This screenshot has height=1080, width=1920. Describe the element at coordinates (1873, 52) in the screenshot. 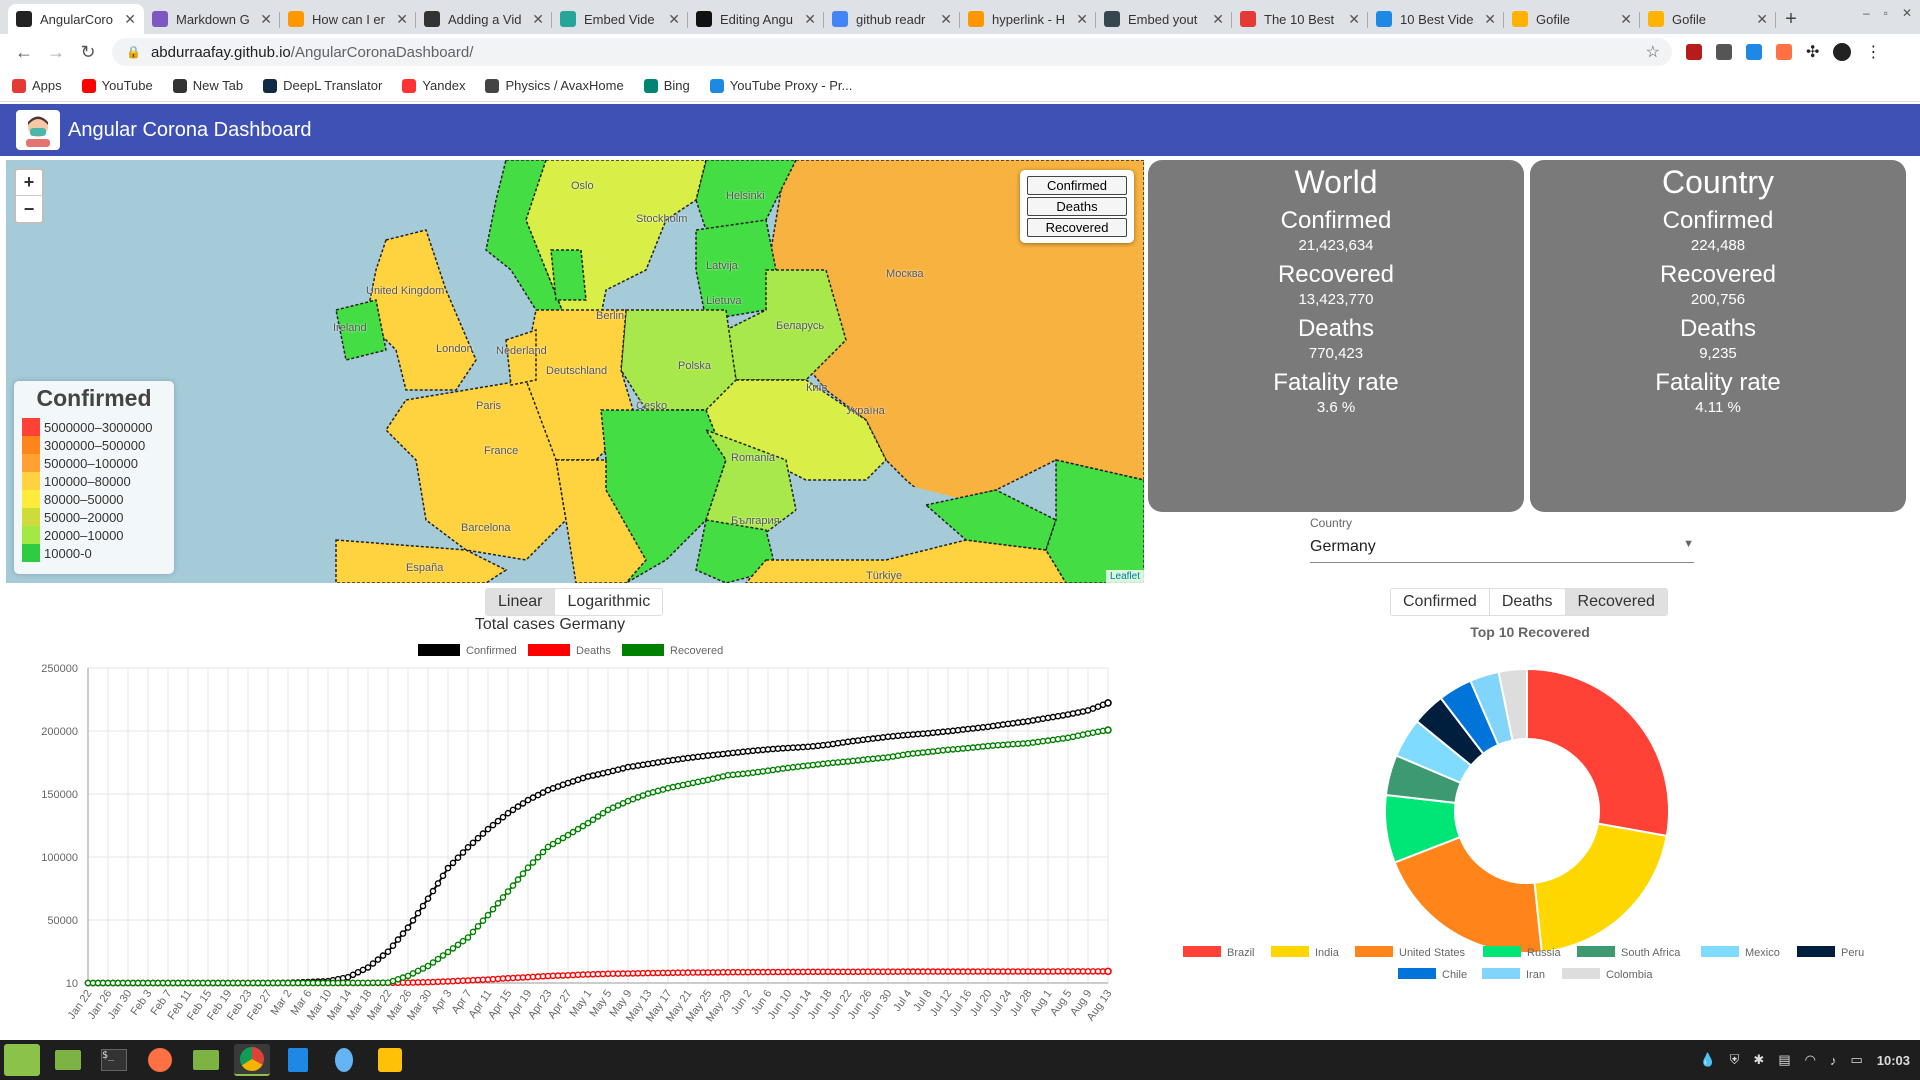

I see `menu-dots-icon: ⋮` at that location.